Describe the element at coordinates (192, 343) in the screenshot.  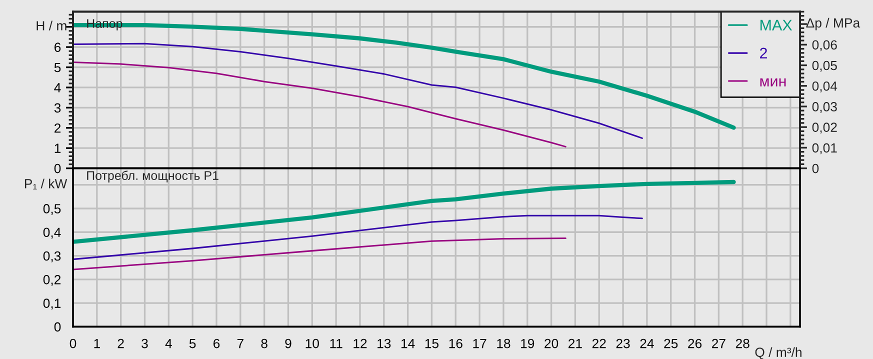
I see `x-tick-label: 5` at that location.